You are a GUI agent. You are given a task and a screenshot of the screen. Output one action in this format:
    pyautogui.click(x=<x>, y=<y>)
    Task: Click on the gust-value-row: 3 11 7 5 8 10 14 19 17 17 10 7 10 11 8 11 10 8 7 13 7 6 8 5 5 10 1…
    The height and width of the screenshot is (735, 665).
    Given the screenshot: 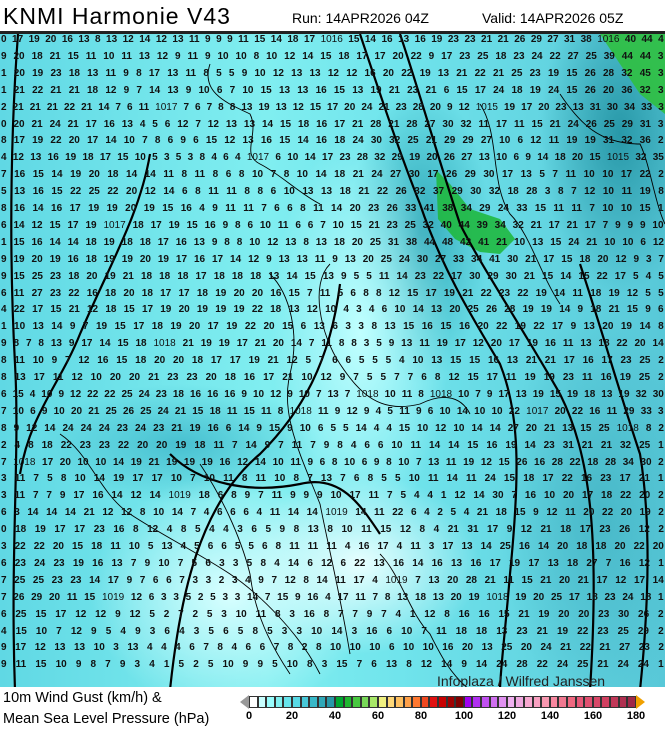 What is the action you would take?
    pyautogui.click(x=332, y=479)
    